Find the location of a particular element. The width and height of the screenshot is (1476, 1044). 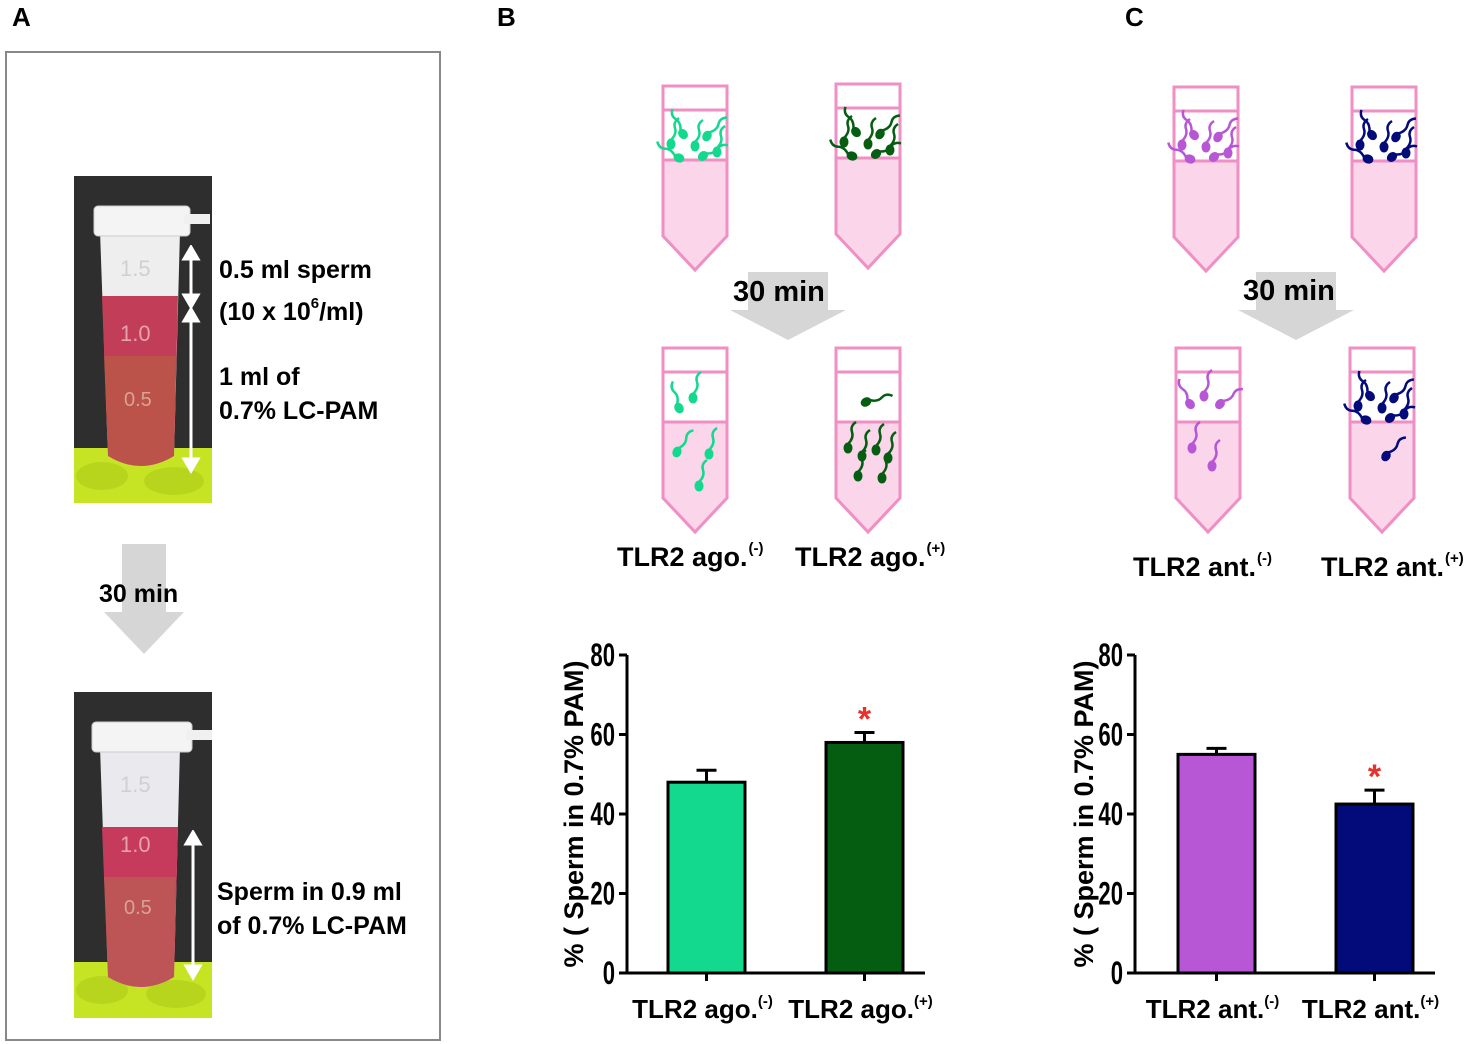

panel-label-a: A is located at coordinates (21, 17).